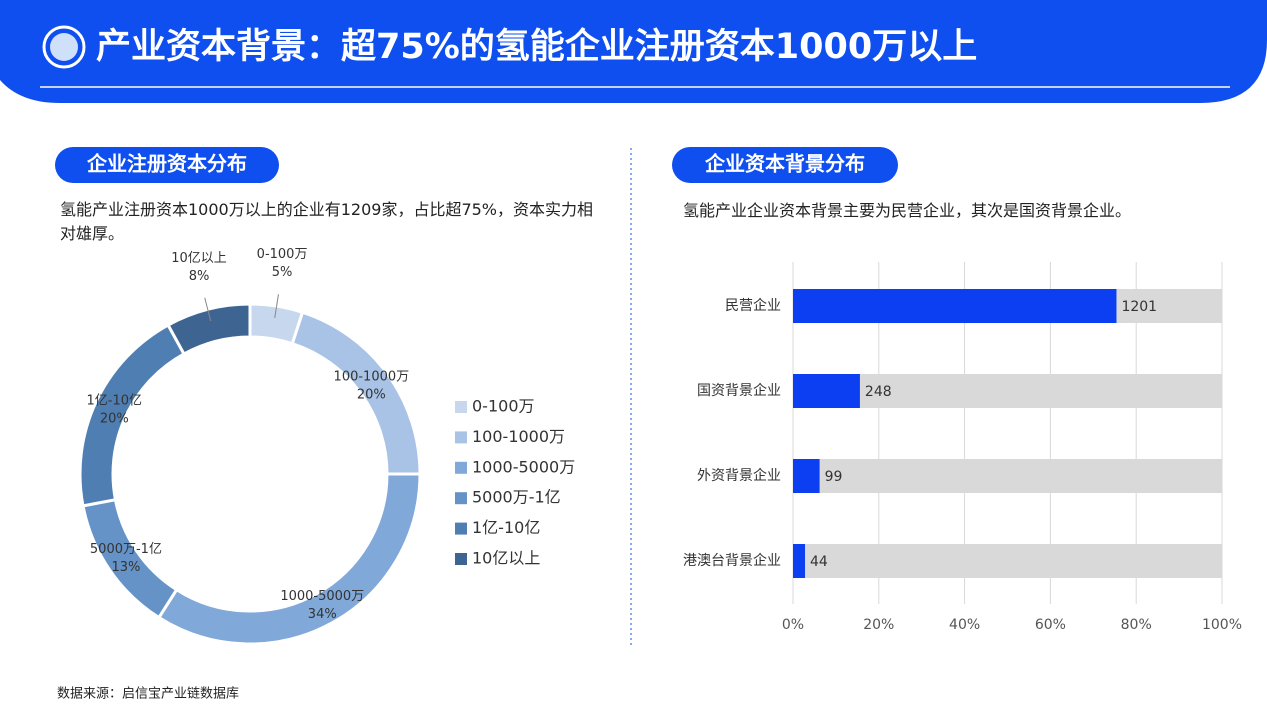  What do you see at coordinates (793, 625) in the screenshot?
I see `x-tick-label: 0%` at bounding box center [793, 625].